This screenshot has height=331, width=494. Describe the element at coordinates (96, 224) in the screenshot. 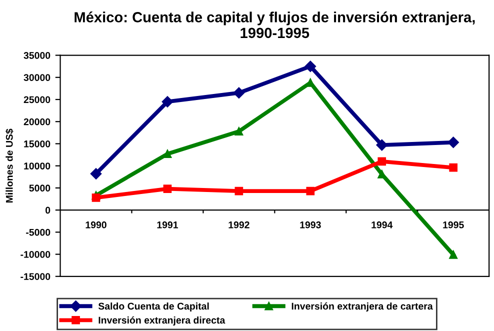

I see `x-tick-label: 1990` at that location.